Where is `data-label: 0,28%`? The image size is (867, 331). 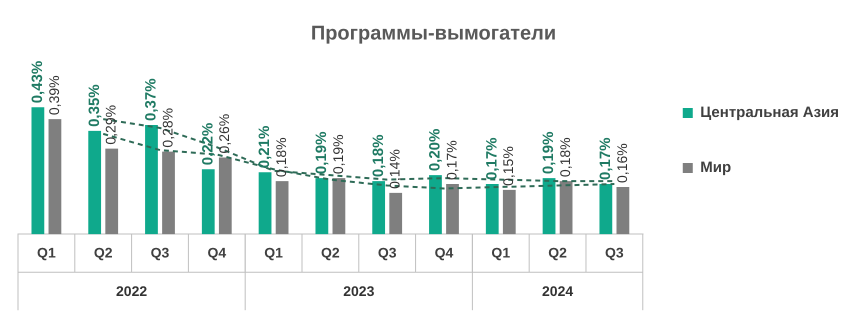 data-label: 0,28% is located at coordinates (167, 128).